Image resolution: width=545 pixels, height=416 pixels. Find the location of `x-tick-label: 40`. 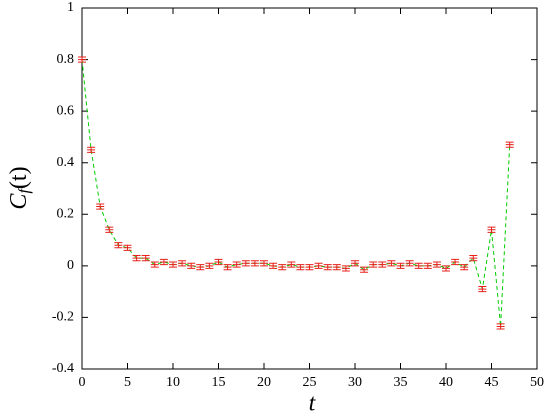

x-tick-label: 40 is located at coordinates (446, 382).